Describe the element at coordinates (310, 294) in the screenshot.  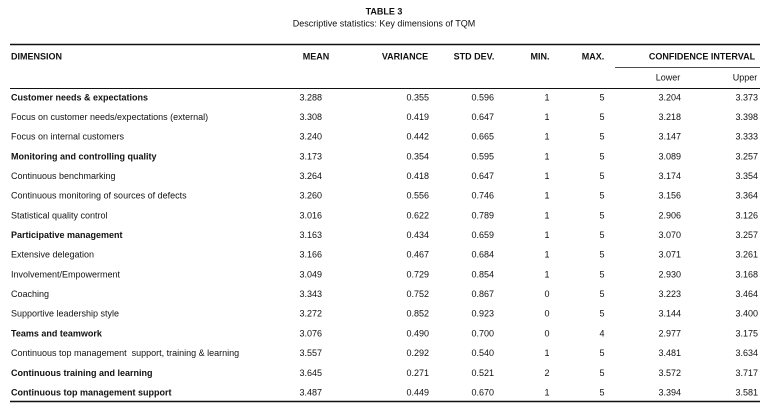
I see `cell: 3.343` at that location.